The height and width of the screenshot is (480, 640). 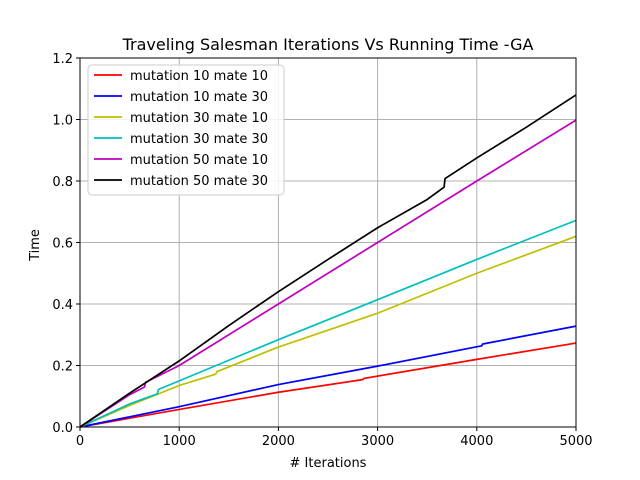 What do you see at coordinates (62, 244) in the screenshot?
I see `y-tick-label: 0.6` at bounding box center [62, 244].